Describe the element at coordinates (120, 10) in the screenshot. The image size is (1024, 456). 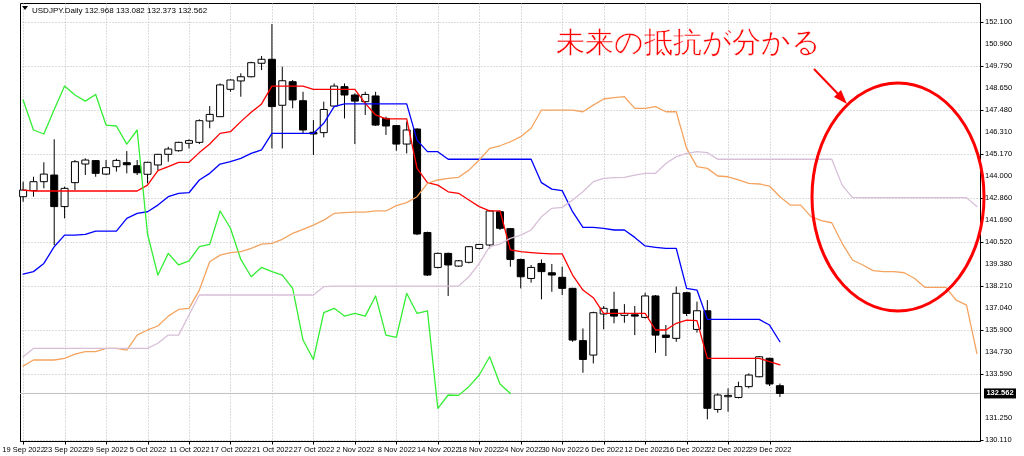
I see `chart-title: USDJPY.Daily 132.968 133.082 132.373 132.562` at that location.